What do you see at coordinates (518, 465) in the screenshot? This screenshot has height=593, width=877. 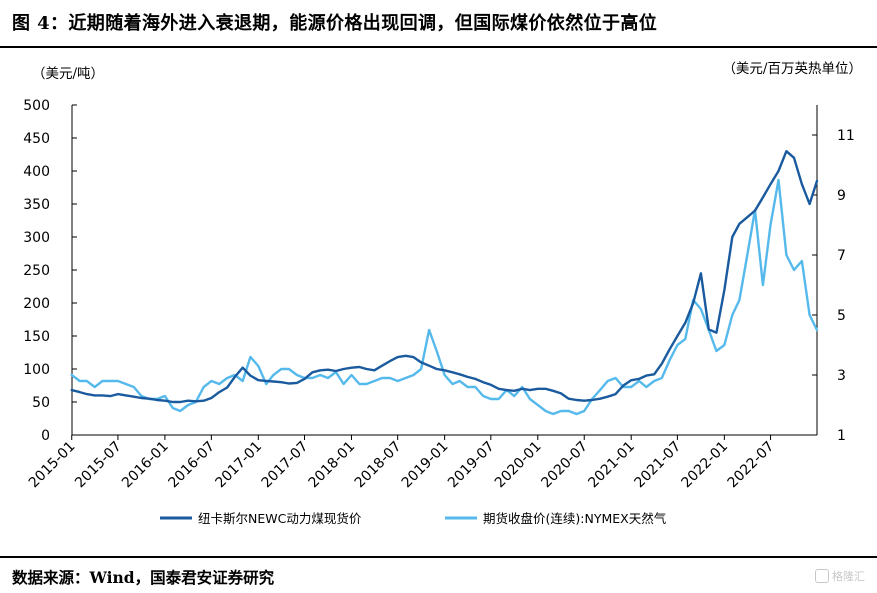 I see `x-tick-label: 2020-01` at bounding box center [518, 465].